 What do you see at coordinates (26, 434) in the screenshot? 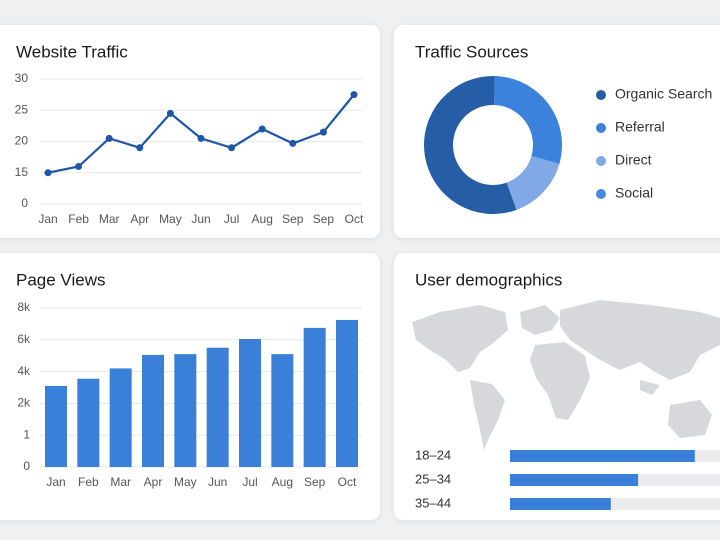
I see `y-tick-label: 1` at bounding box center [26, 434].